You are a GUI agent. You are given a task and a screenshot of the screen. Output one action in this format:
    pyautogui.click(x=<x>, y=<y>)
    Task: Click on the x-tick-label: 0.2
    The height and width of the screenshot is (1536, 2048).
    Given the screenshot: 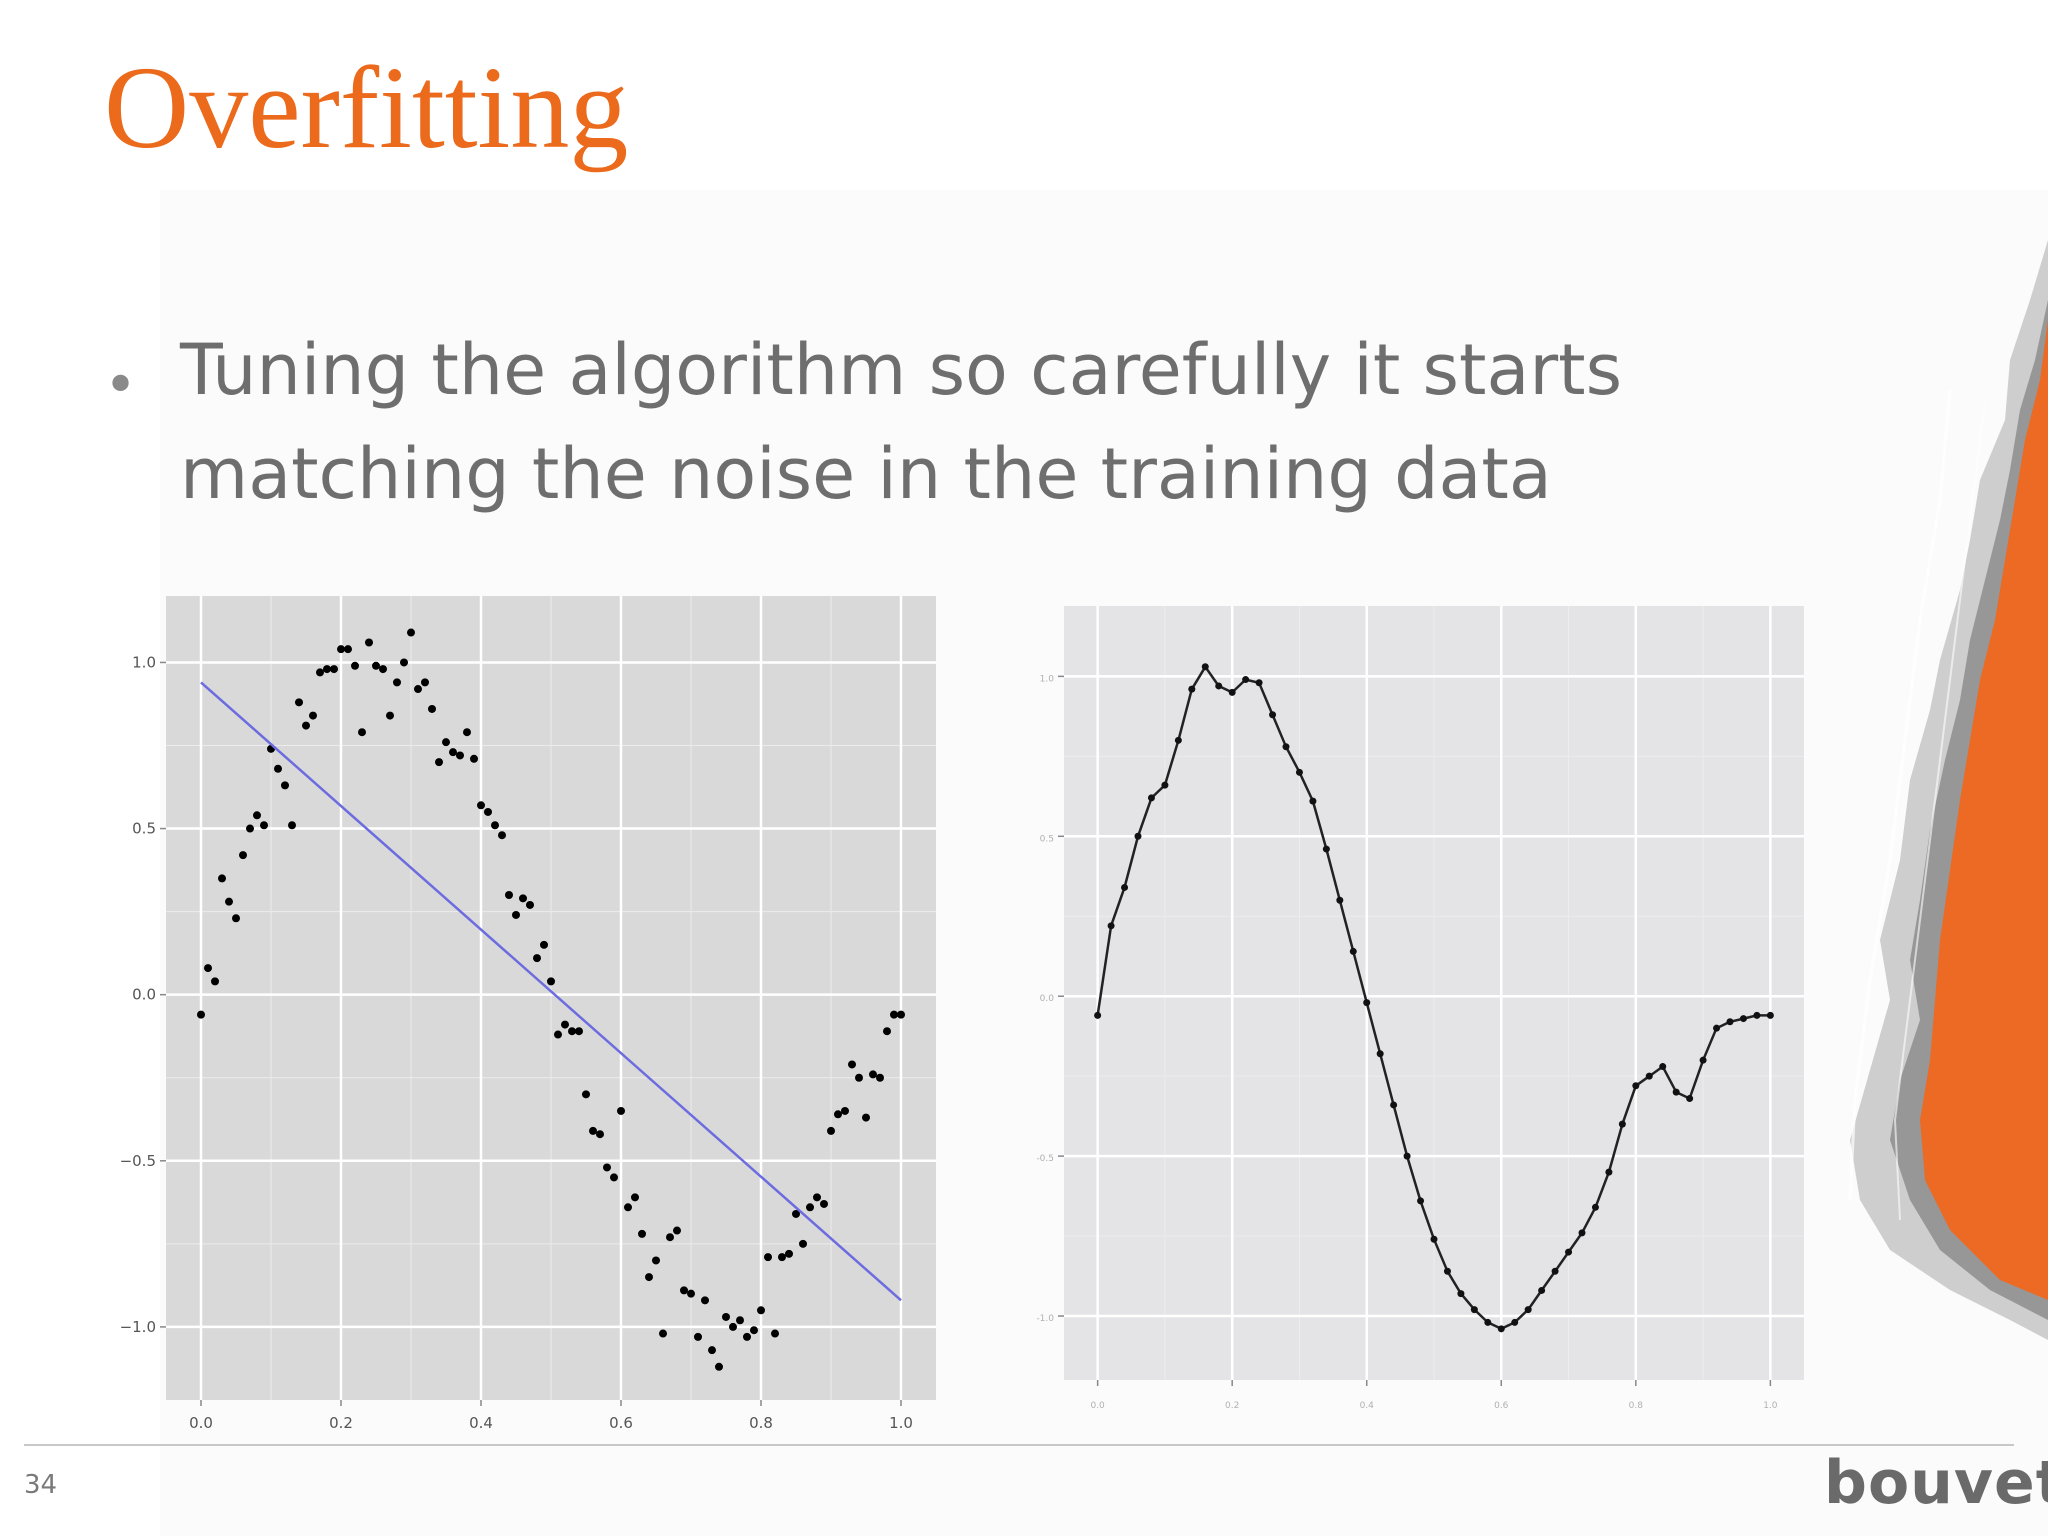 What is the action you would take?
    pyautogui.click(x=341, y=1423)
    